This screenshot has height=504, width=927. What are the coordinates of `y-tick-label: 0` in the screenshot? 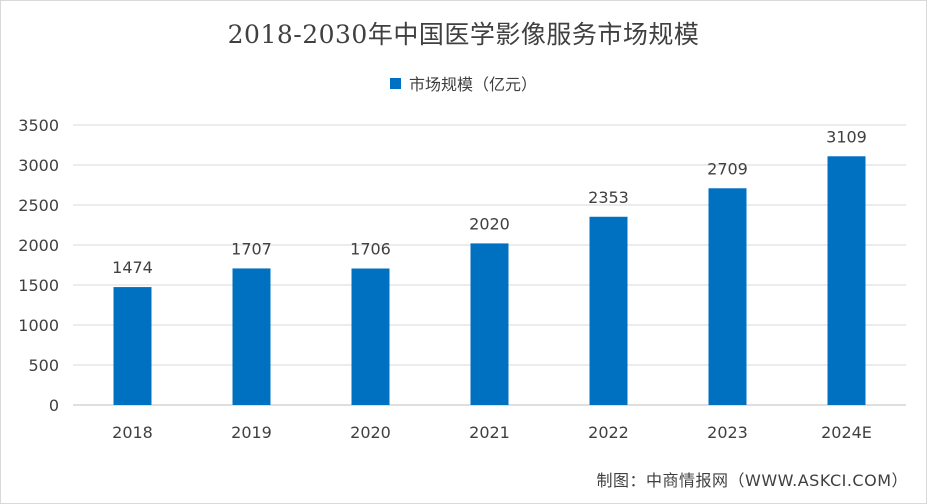 It's located at (54, 405).